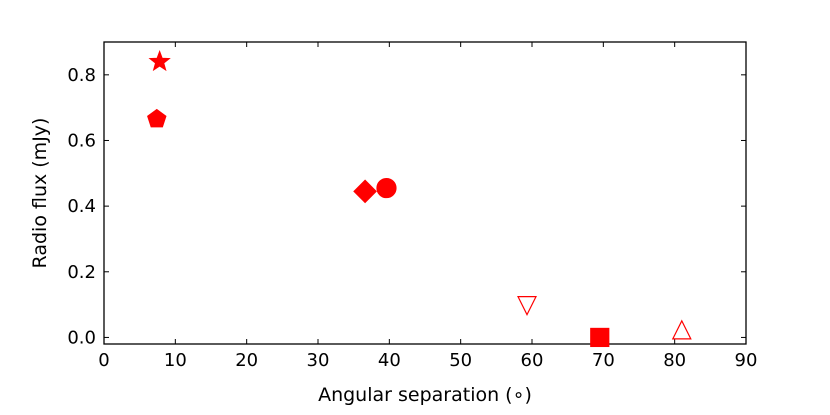 The width and height of the screenshot is (830, 415). I want to click on data-point-star, so click(159, 60).